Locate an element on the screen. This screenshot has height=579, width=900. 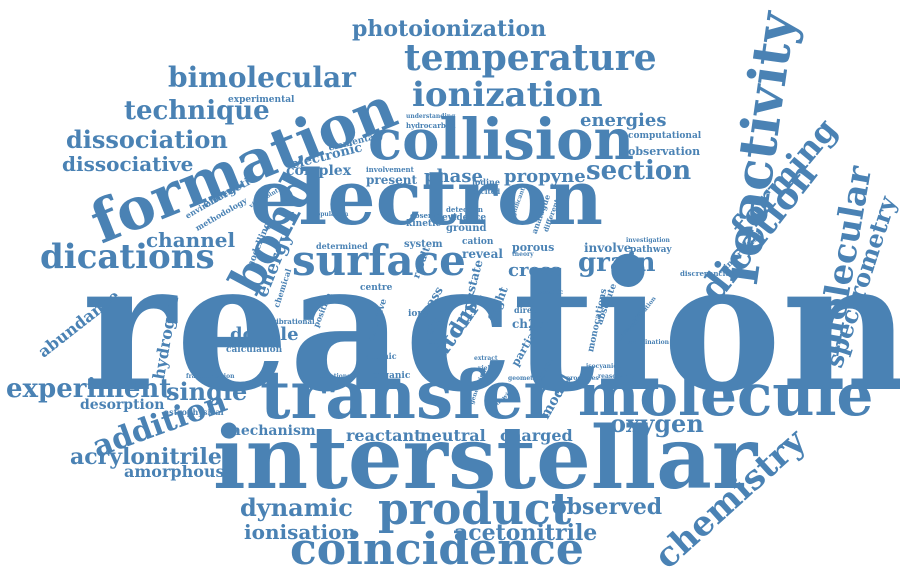
word-collision: collision is located at coordinates (501, 140).